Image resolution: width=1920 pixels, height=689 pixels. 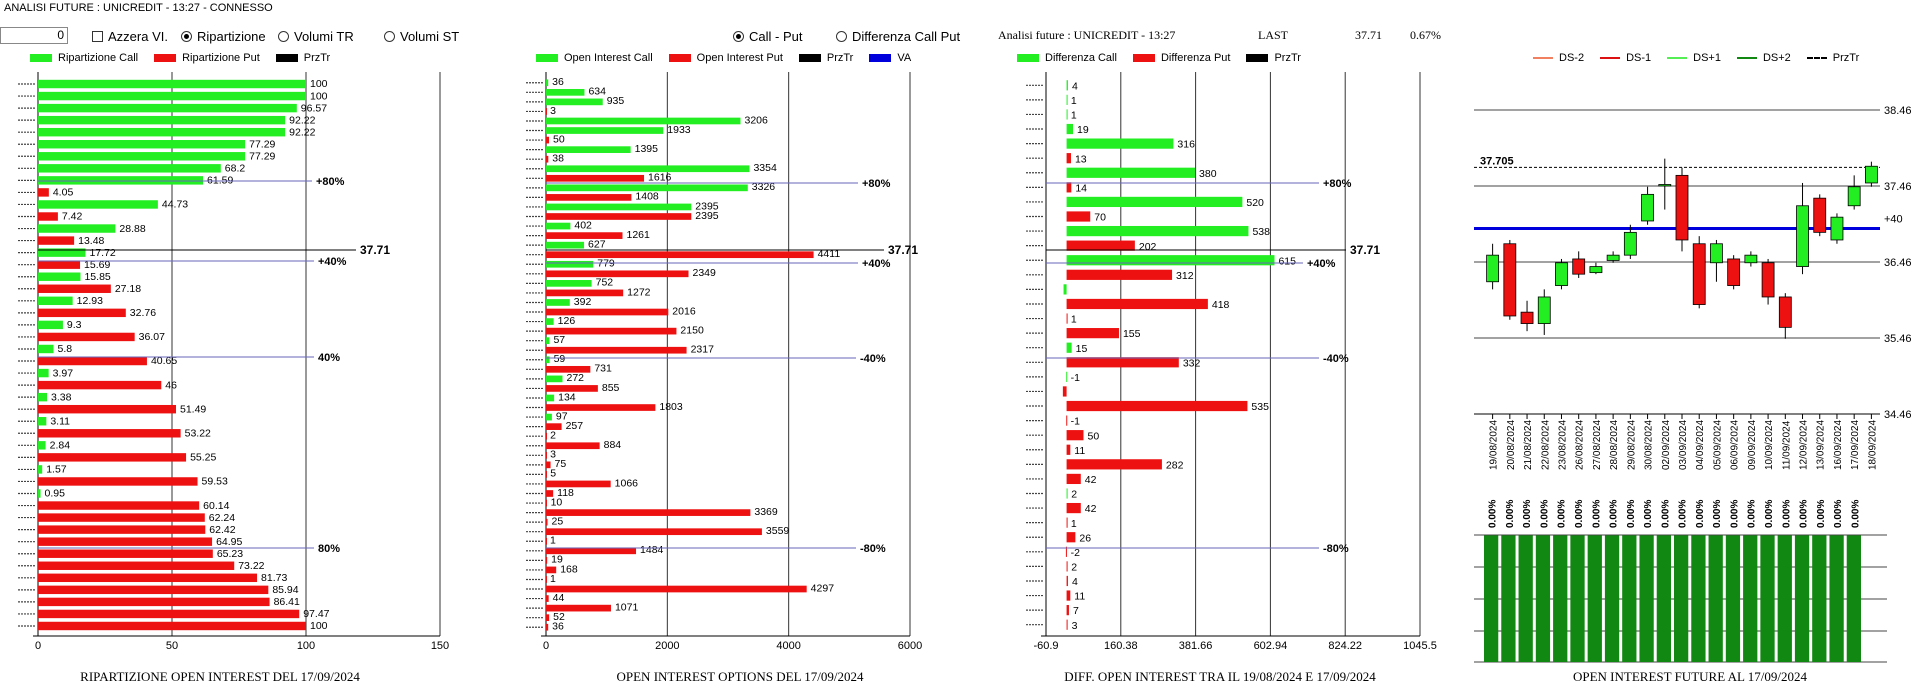 I want to click on radio-volumi-tr: Volumi TR, so click(x=316, y=36).